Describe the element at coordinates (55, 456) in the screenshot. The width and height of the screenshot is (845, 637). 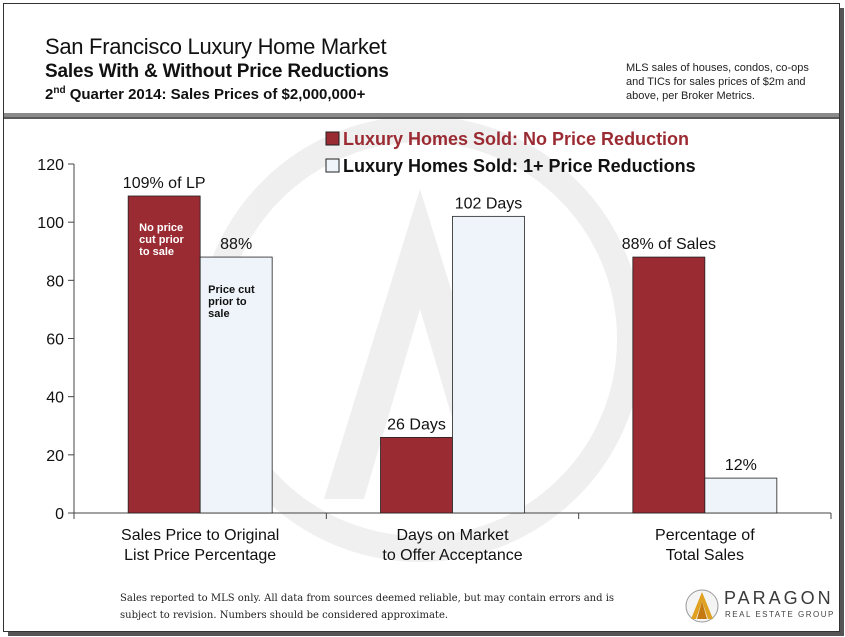
I see `y-tick-label: 20` at that location.